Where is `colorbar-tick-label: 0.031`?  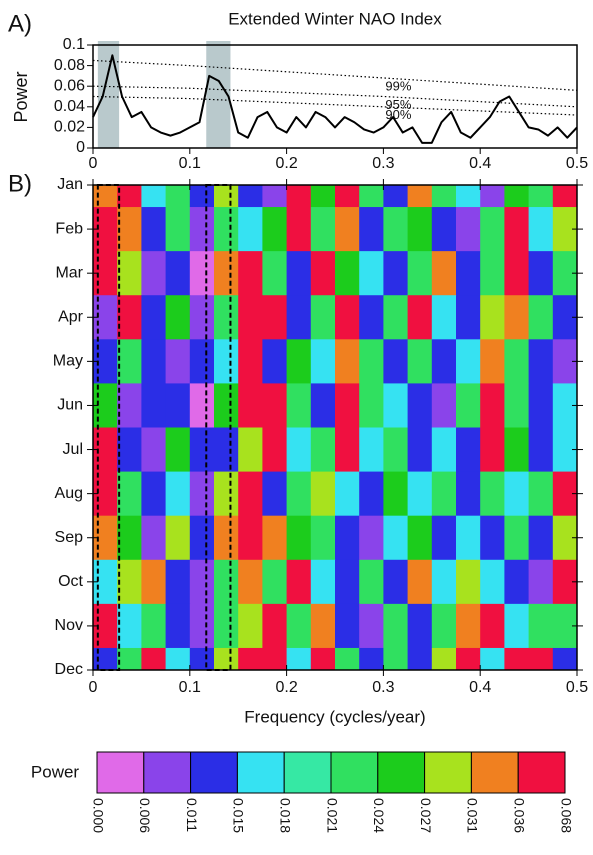
colorbar-tick-label: 0.031 is located at coordinates (473, 815).